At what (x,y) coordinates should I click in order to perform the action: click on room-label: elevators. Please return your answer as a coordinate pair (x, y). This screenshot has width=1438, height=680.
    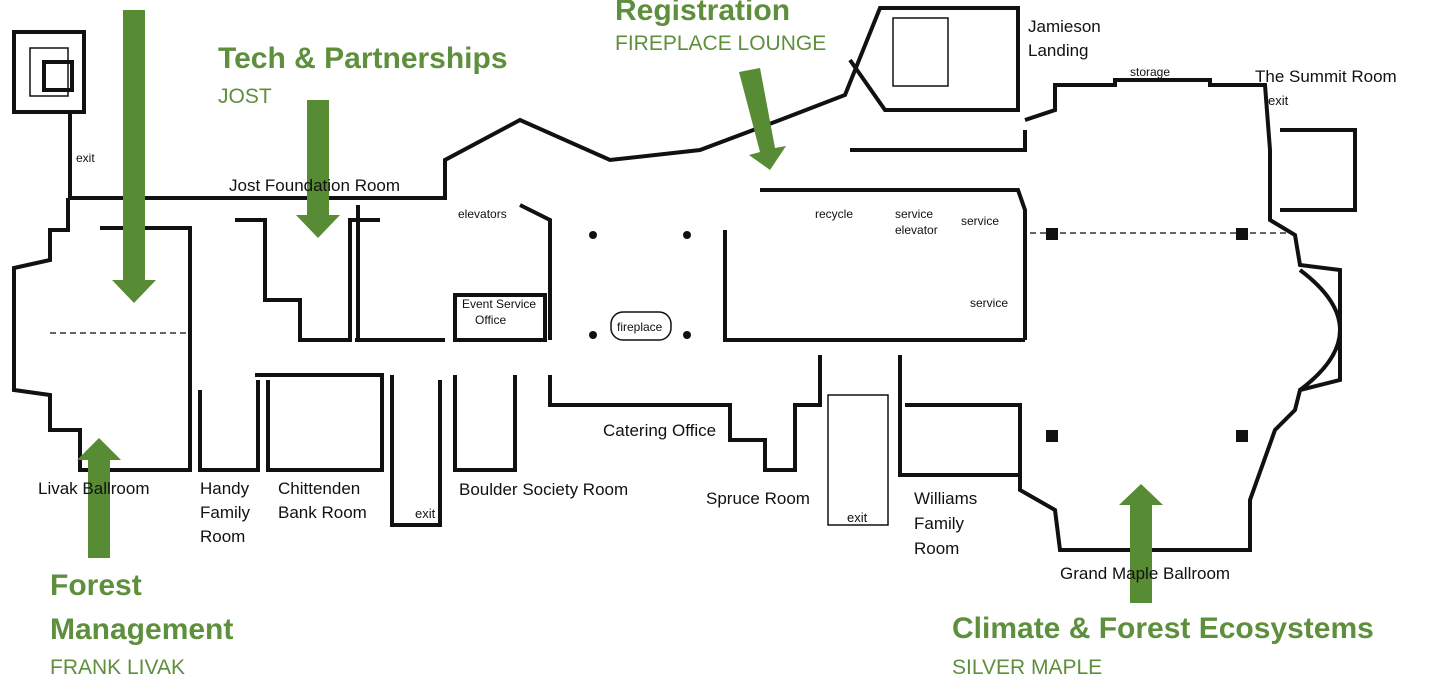
    Looking at the image, I should click on (482, 214).